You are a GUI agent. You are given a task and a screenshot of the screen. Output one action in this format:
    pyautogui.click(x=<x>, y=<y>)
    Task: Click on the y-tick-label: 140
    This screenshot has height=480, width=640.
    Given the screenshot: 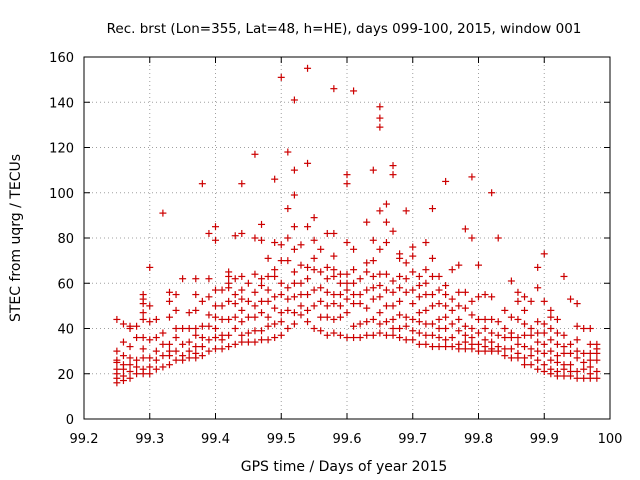 What is the action you would take?
    pyautogui.click(x=61, y=103)
    